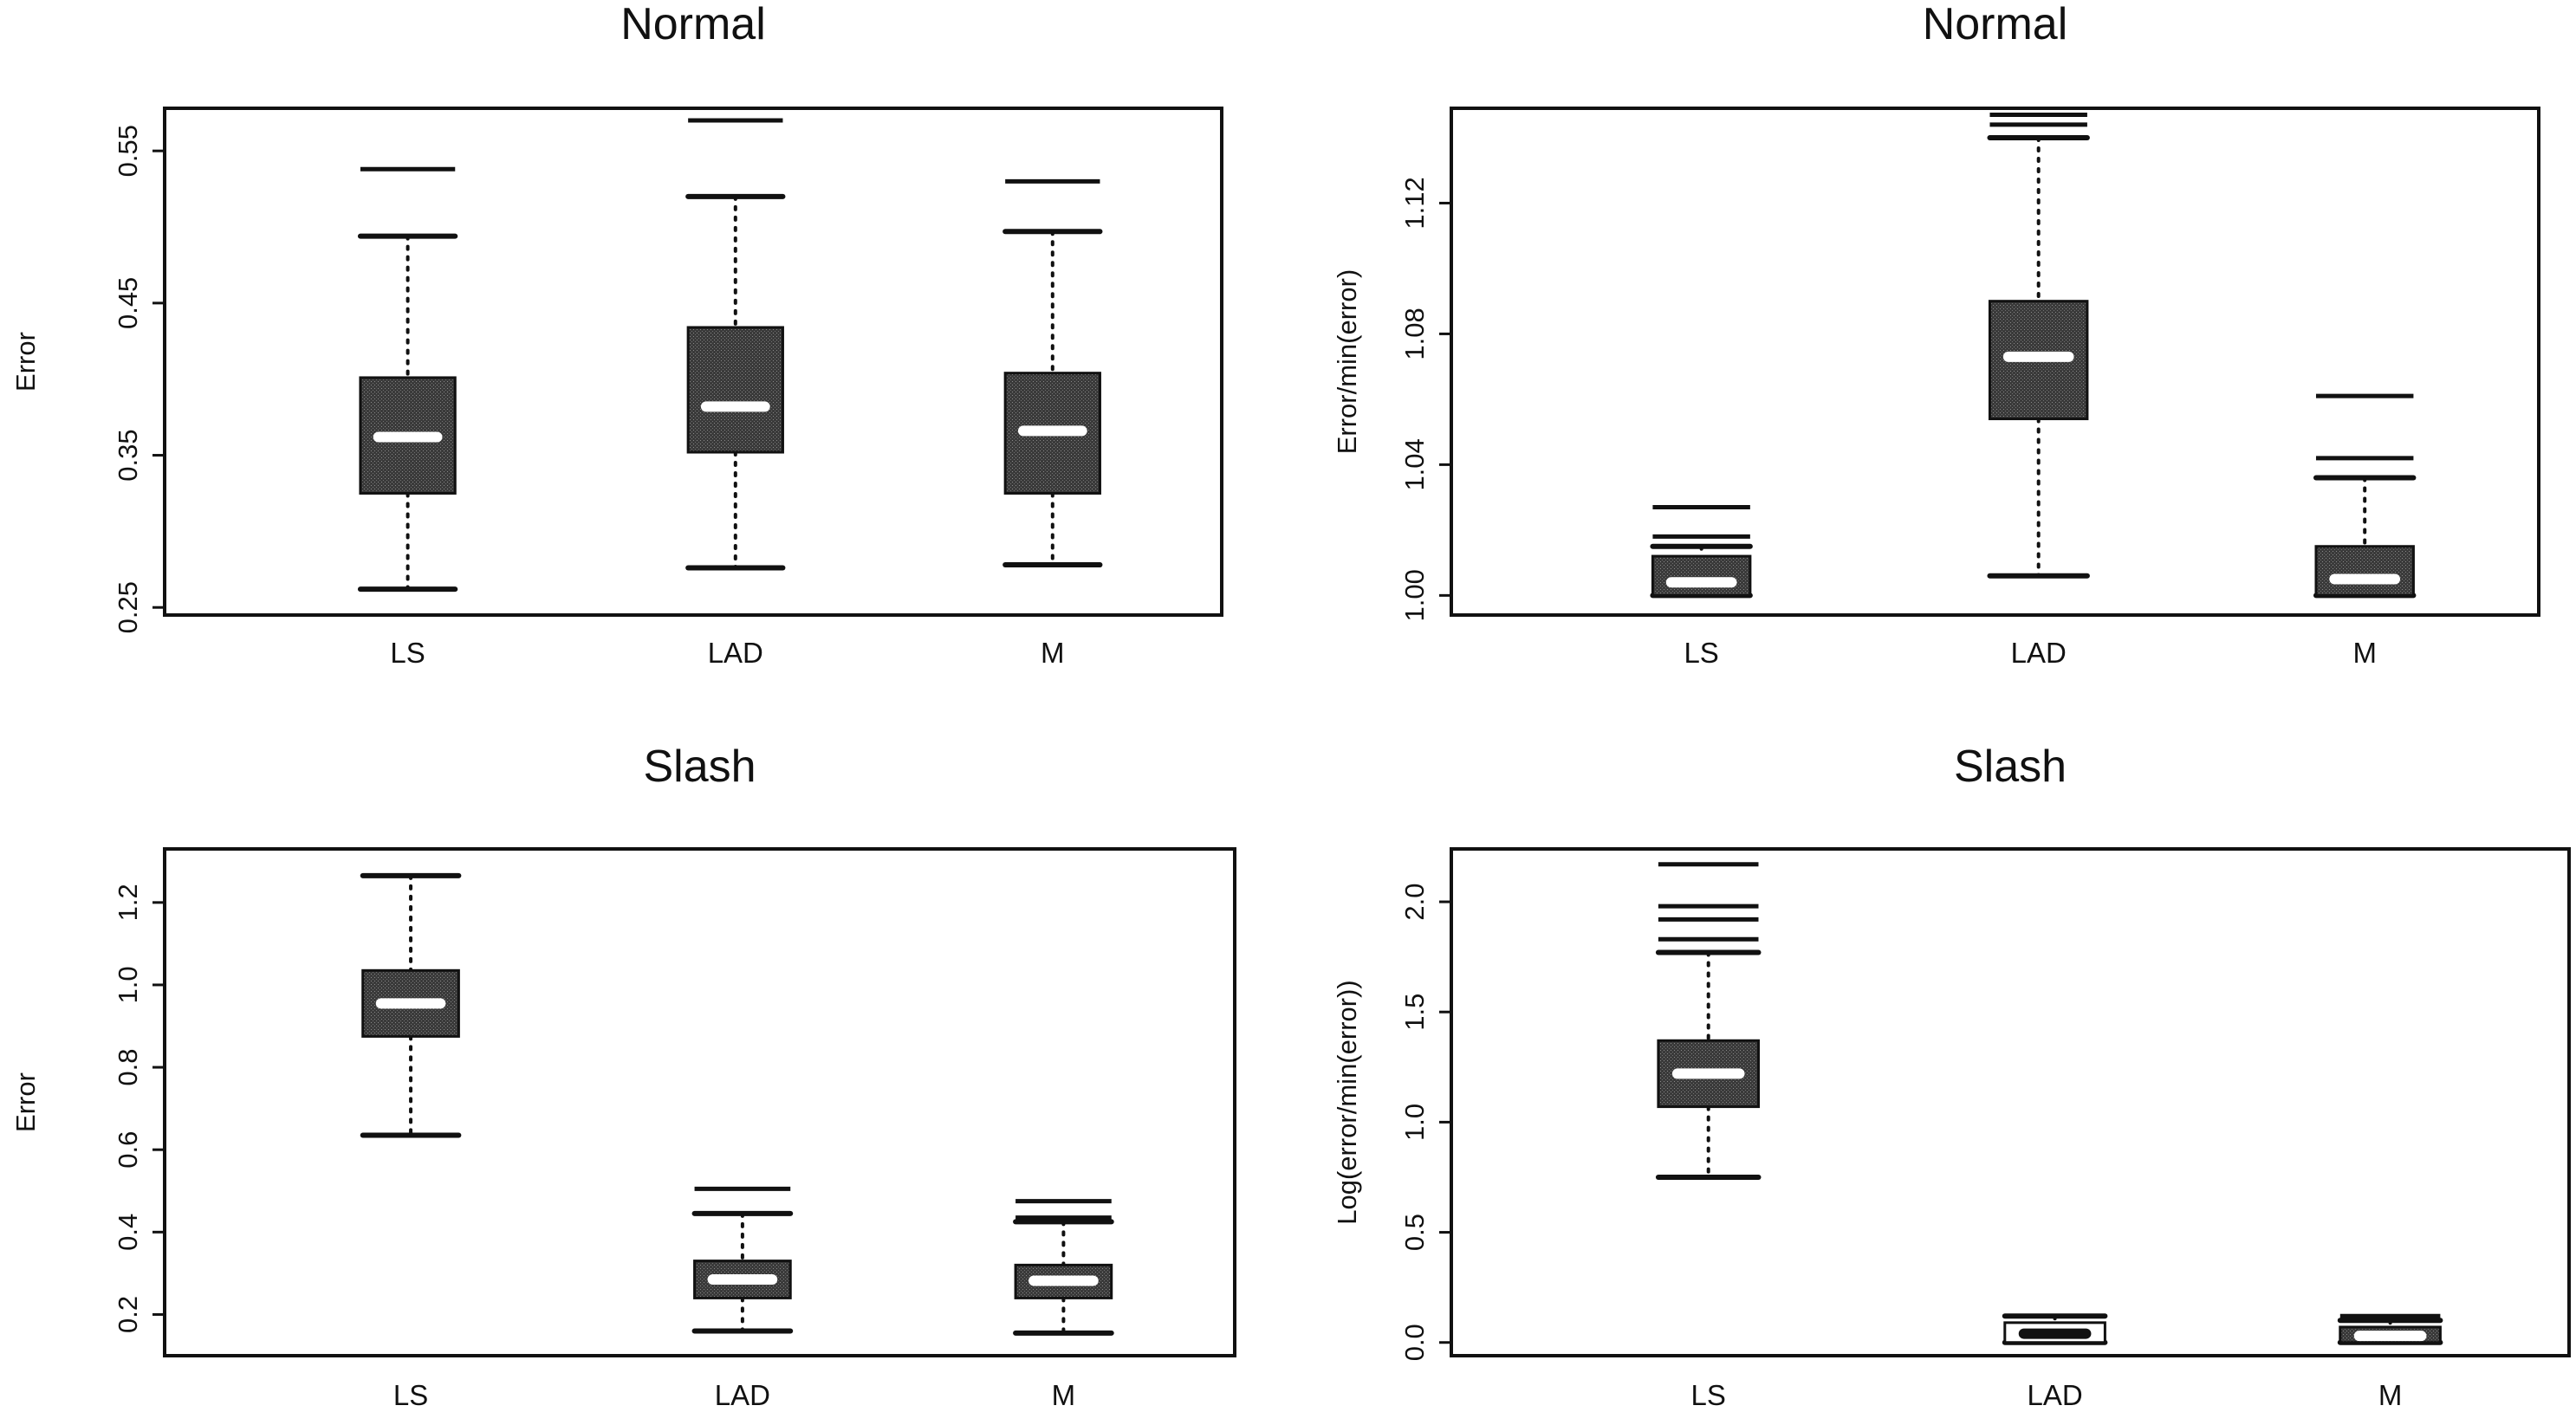  What do you see at coordinates (128, 303) in the screenshot?
I see `y-tick-label: 0.45` at bounding box center [128, 303].